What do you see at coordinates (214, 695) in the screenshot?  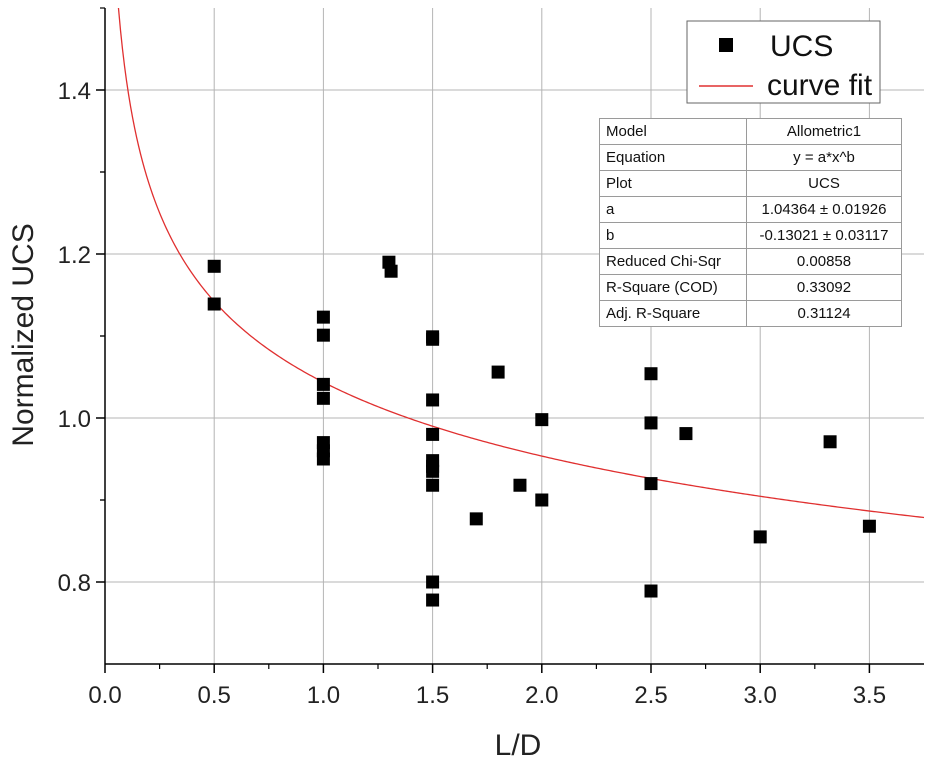 I see `x-tick-label: 0.5` at bounding box center [214, 695].